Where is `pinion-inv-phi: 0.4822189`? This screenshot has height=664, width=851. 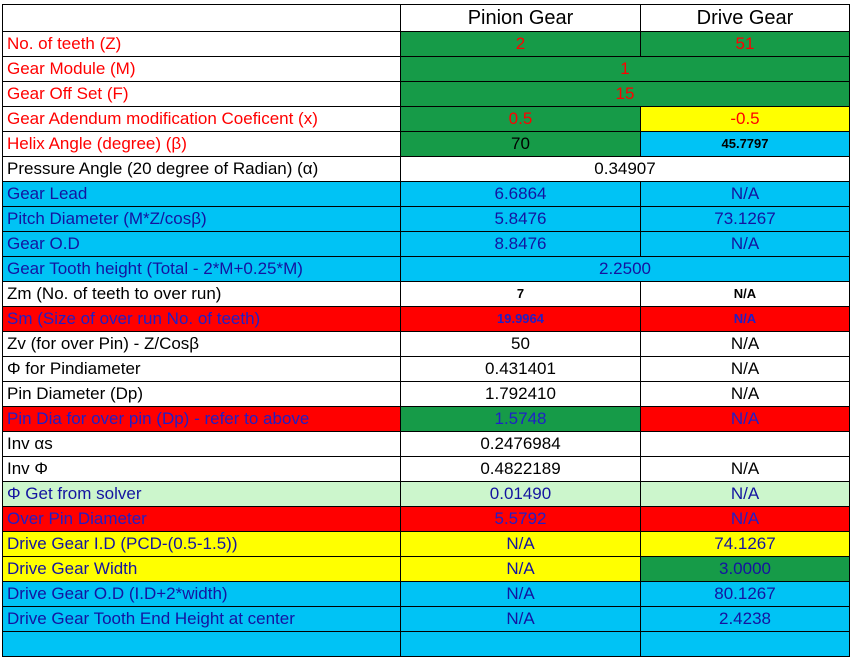
pinion-inv-phi: 0.4822189 is located at coordinates (520, 469).